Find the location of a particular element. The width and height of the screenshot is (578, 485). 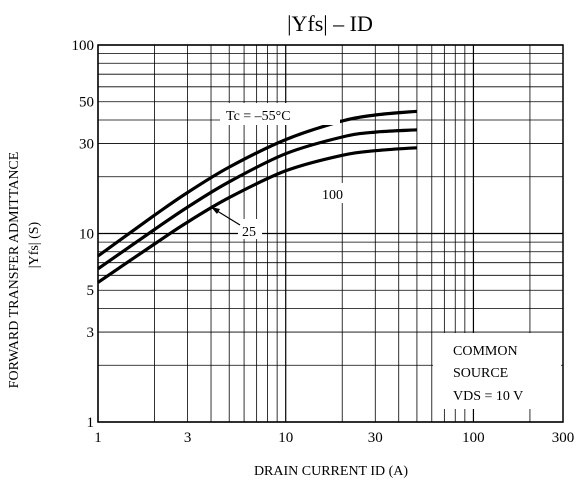

series-label-25: 25 is located at coordinates (249, 232).